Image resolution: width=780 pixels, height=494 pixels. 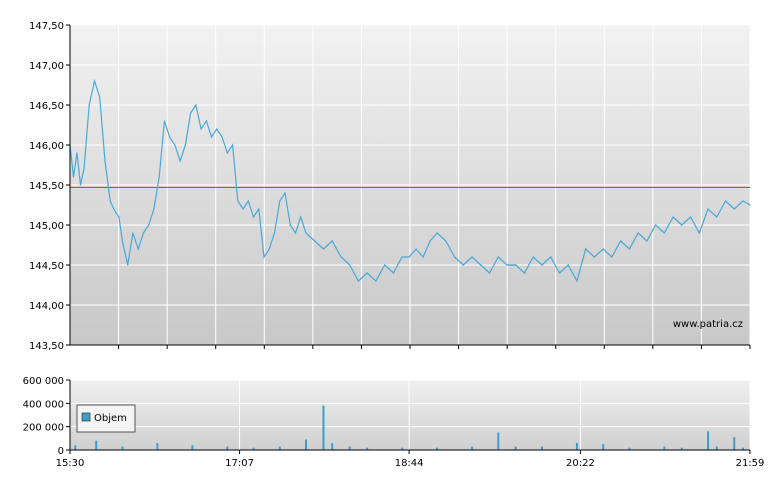 I want to click on legend-swatch, so click(x=86, y=417).